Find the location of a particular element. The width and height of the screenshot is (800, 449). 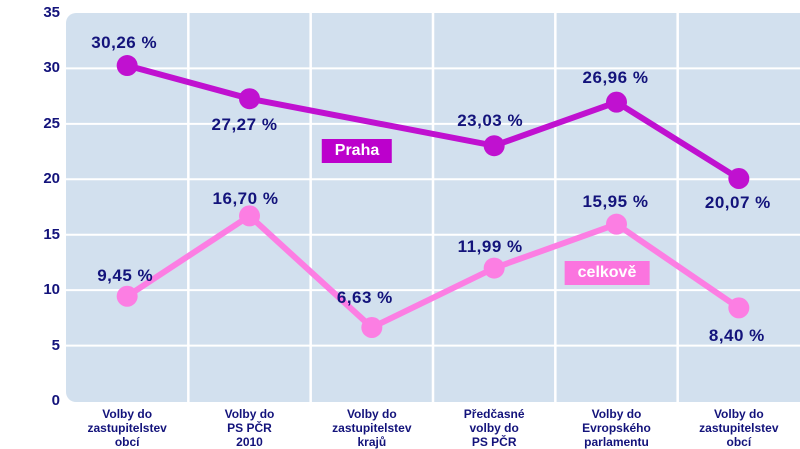

point-label-celkově-1: 16,70 % is located at coordinates (245, 198).